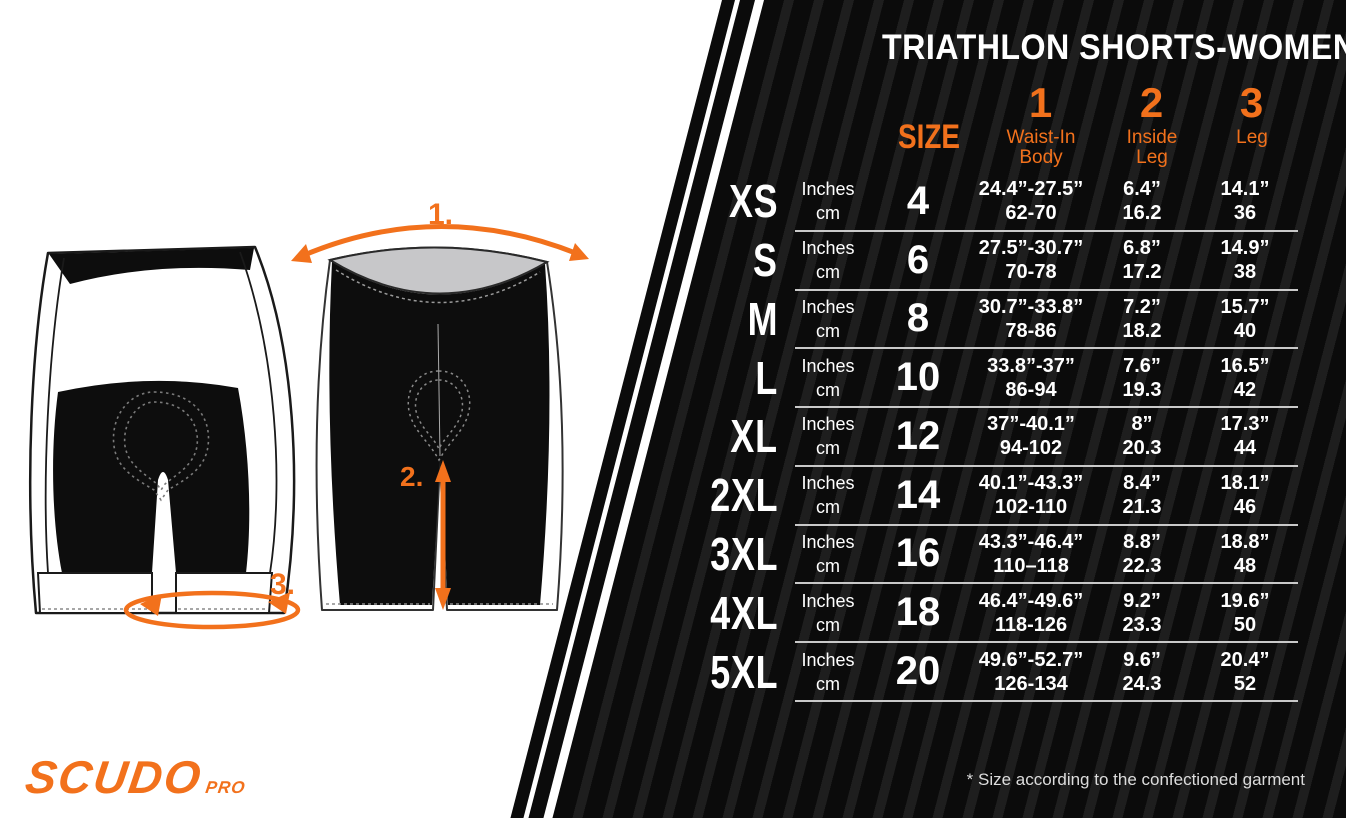  What do you see at coordinates (754, 436) in the screenshot?
I see `row-size-letter: XL` at bounding box center [754, 436].